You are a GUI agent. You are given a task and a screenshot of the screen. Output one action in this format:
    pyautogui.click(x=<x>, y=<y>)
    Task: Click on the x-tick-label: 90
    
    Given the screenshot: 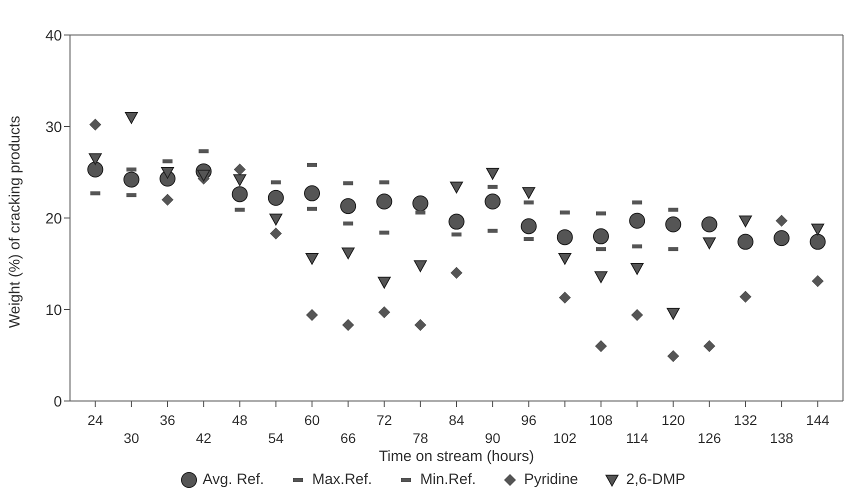 What is the action you would take?
    pyautogui.click(x=492, y=438)
    